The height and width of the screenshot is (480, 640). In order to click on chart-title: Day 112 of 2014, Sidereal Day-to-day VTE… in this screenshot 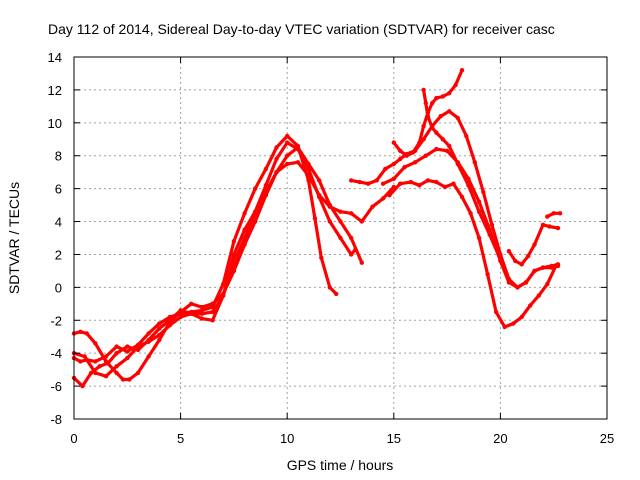, I will do `click(301, 29)`.